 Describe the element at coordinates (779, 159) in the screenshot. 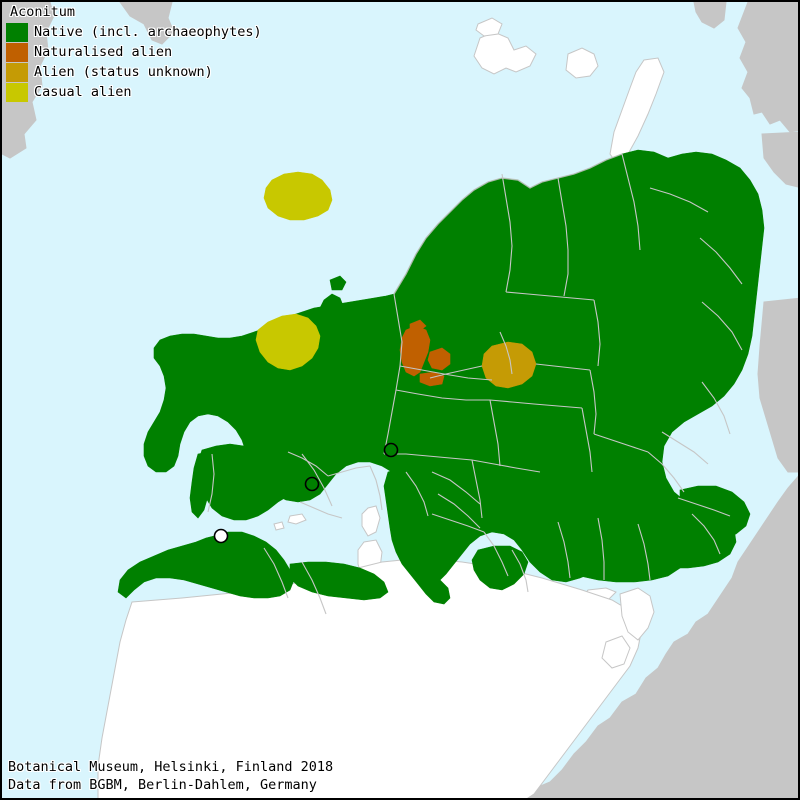

I see `region-northeast-grey` at that location.